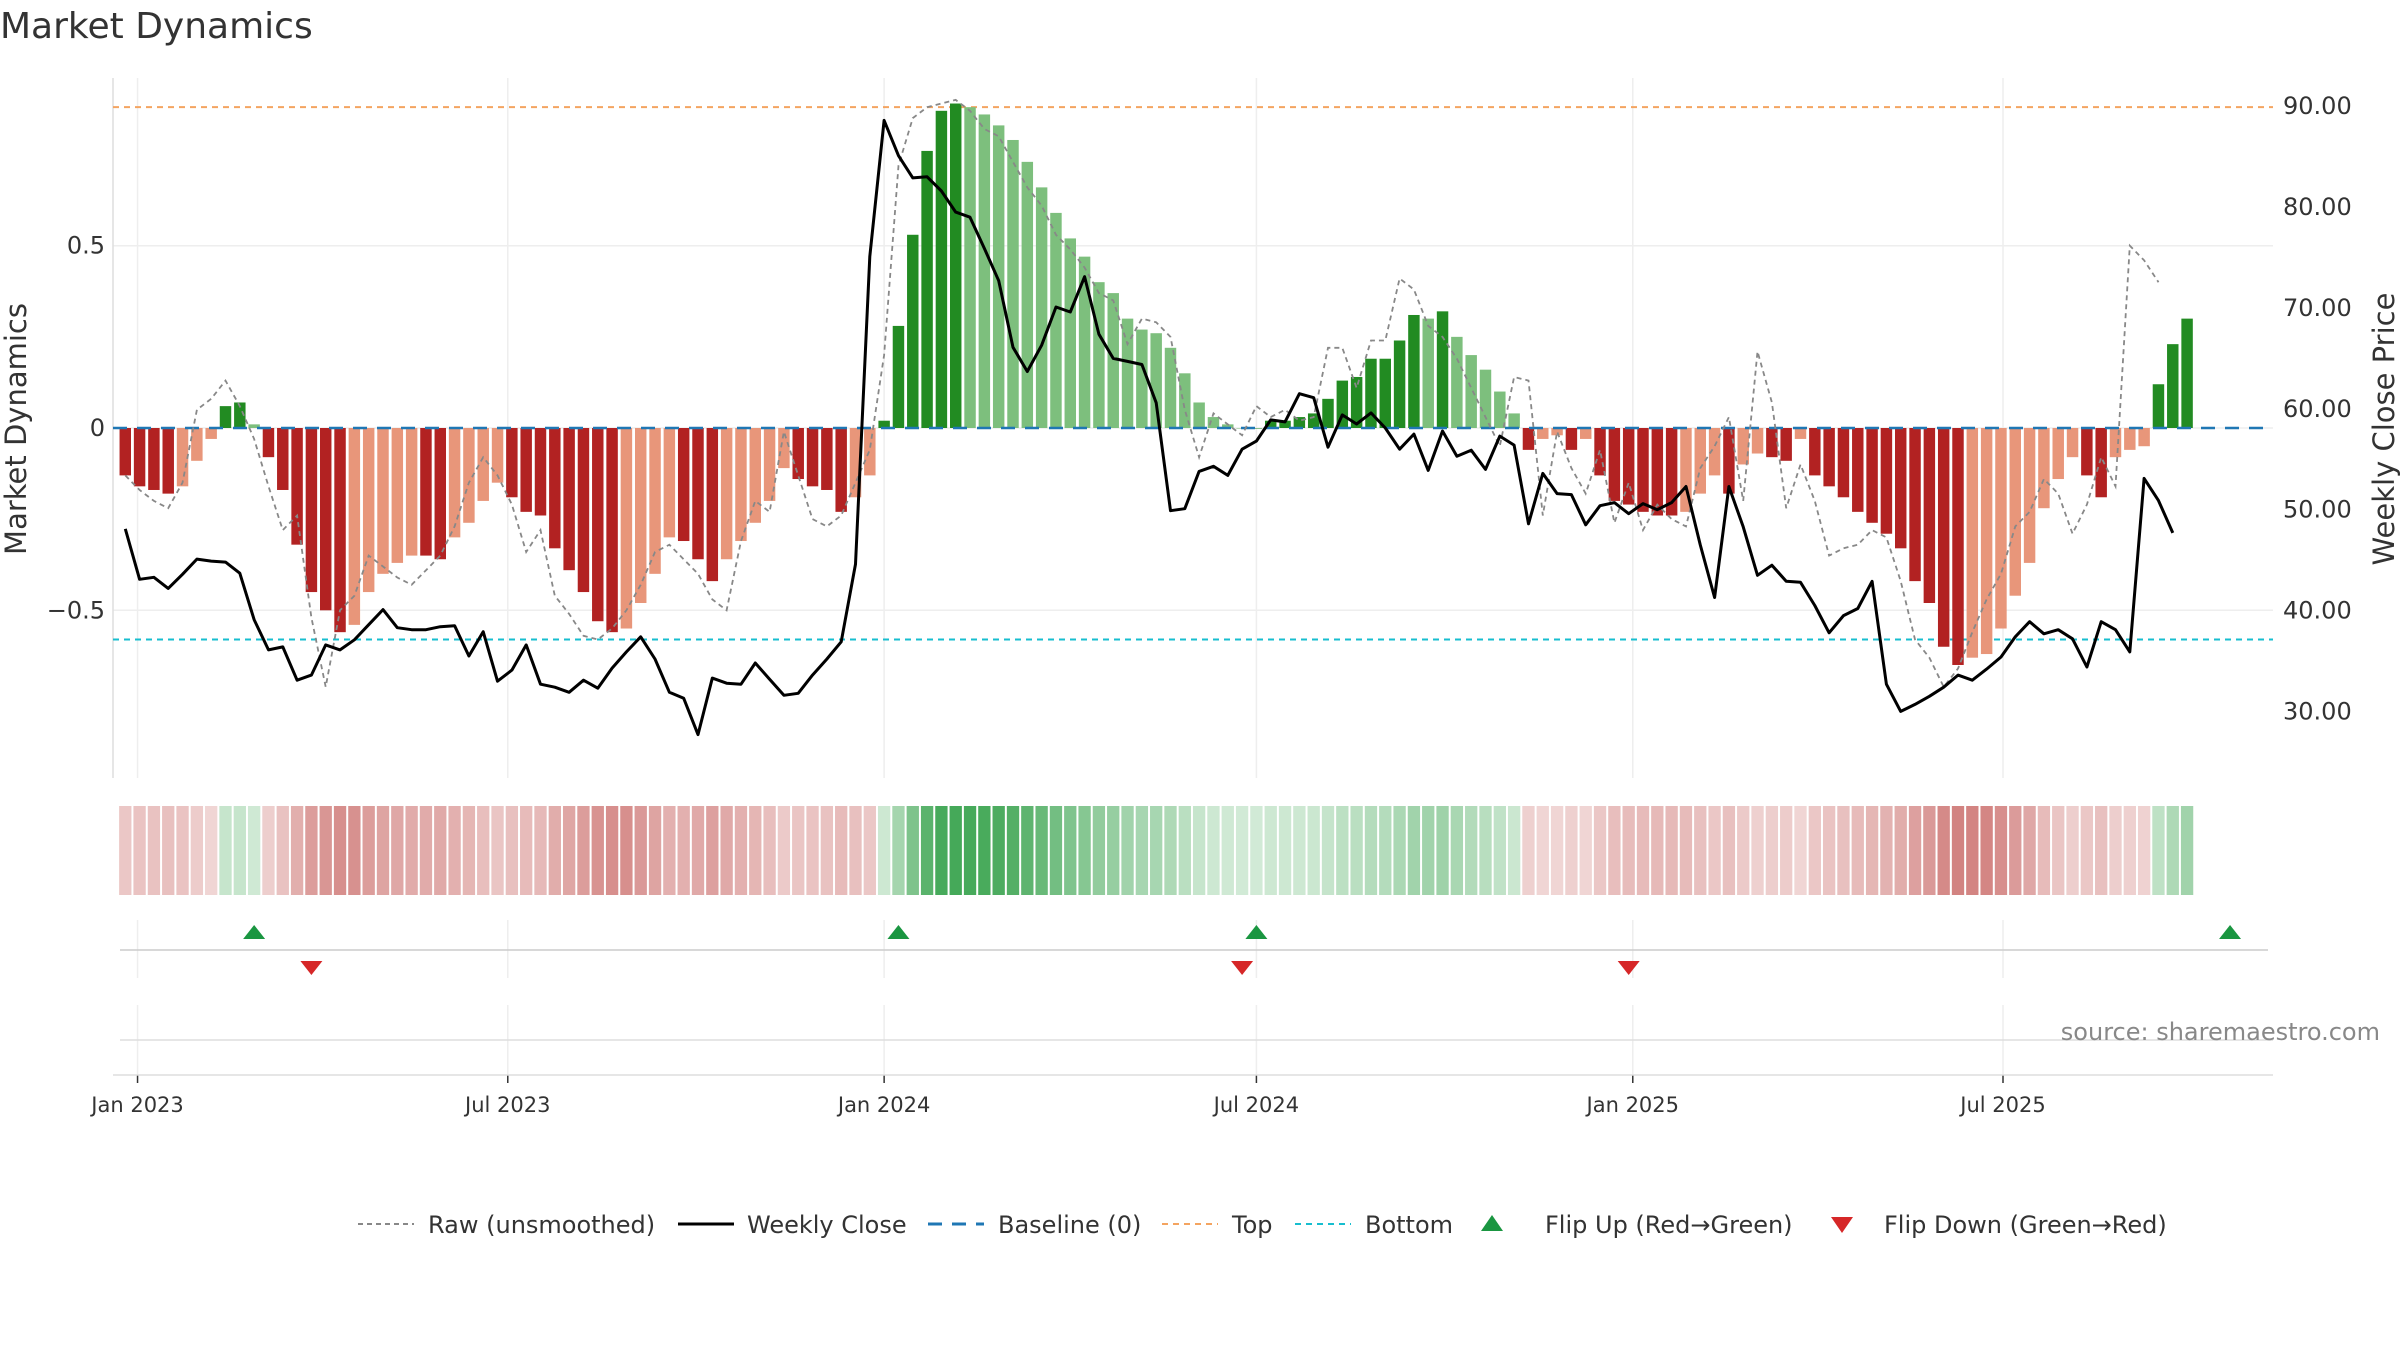 This screenshot has height=1350, width=2400. Describe the element at coordinates (2317, 510) in the screenshot. I see `y2-tick-label: 50.00` at that location.